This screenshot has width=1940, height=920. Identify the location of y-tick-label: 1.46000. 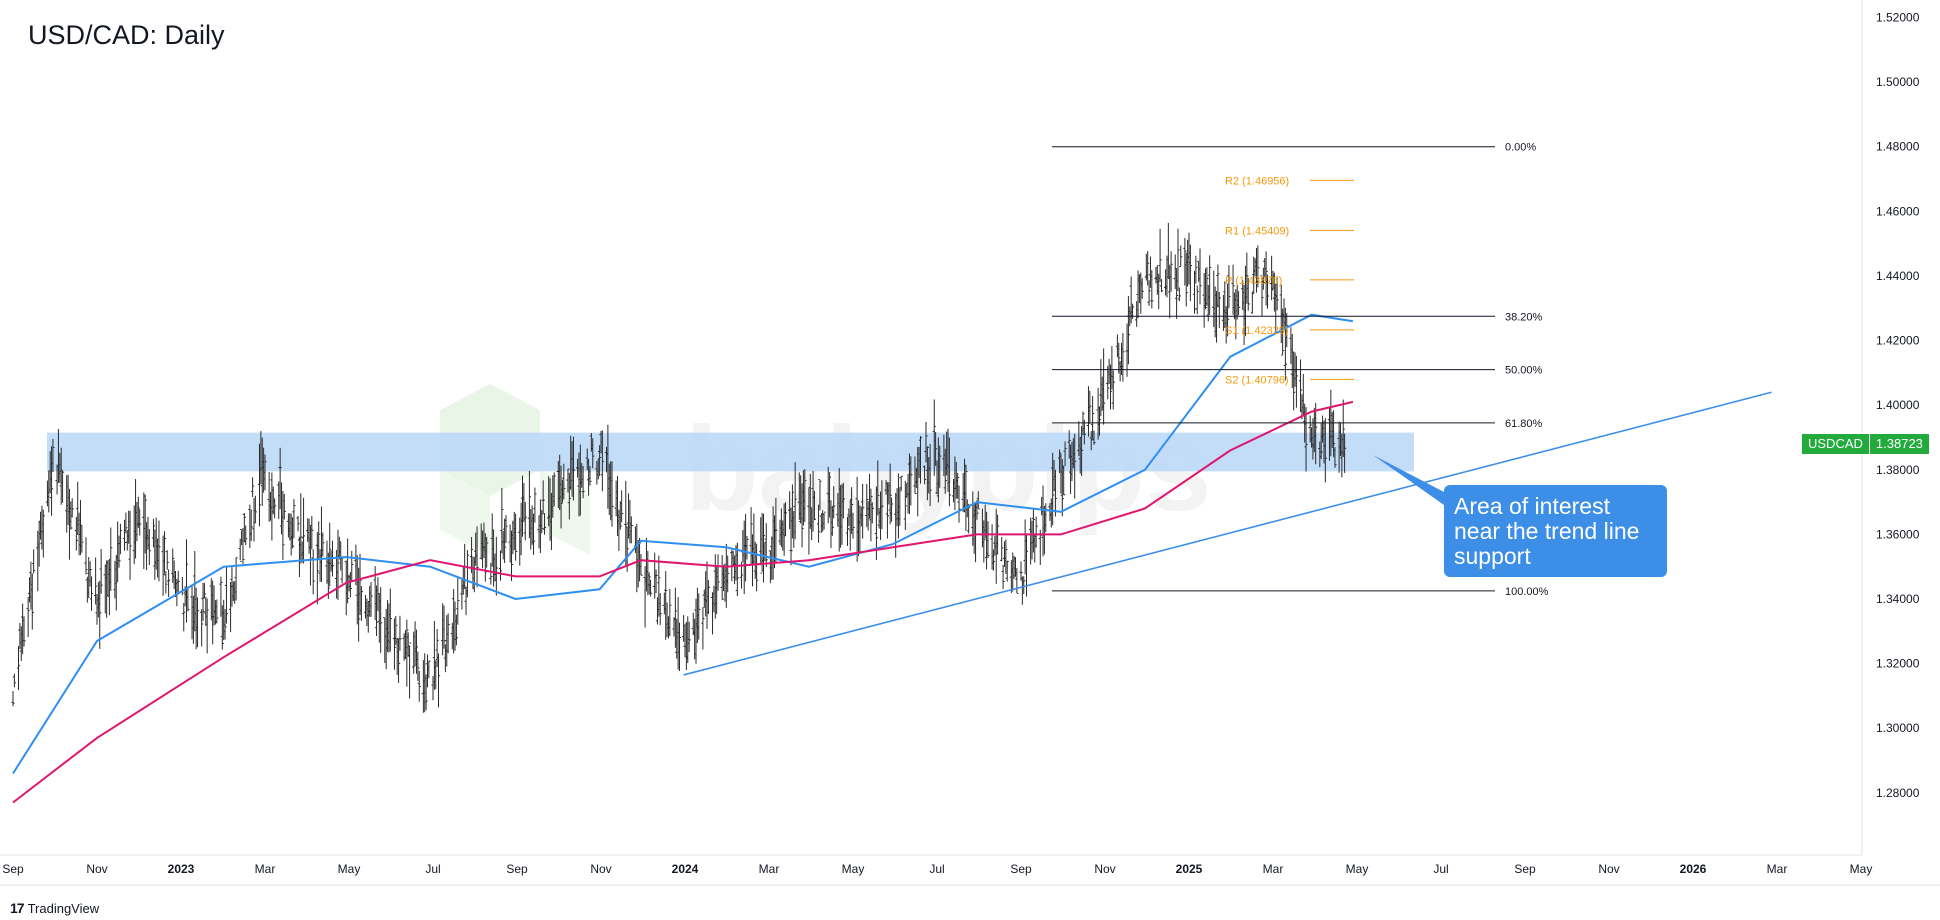
(1898, 211).